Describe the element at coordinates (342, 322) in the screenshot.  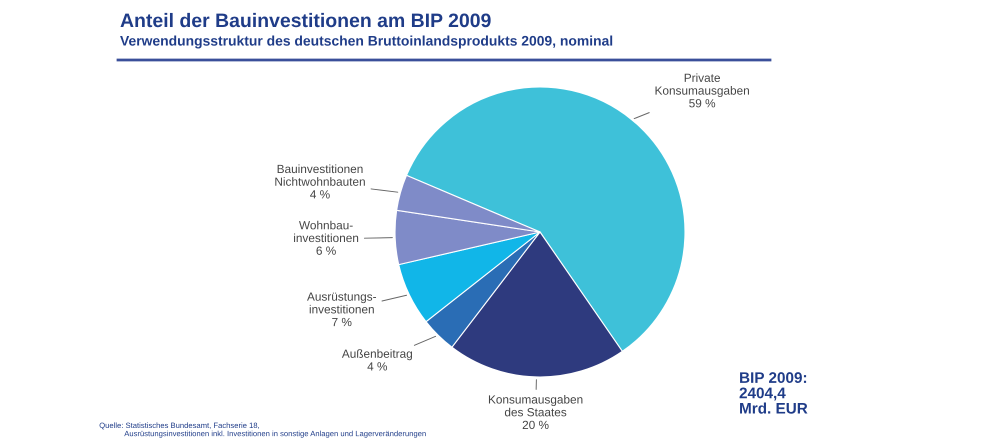
I see `data-label: 7 %` at that location.